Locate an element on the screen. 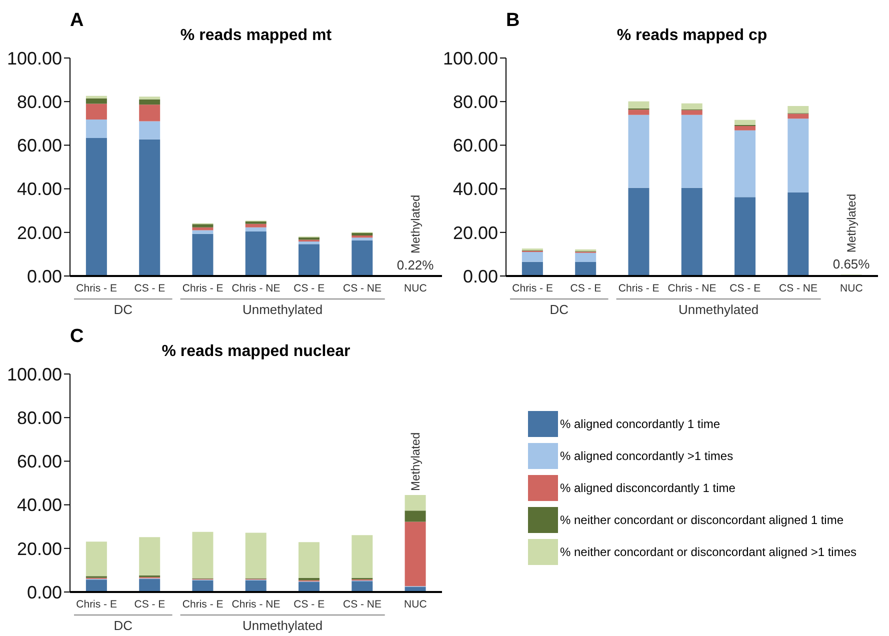 This screenshot has width=889, height=636. text: B is located at coordinates (513, 20).